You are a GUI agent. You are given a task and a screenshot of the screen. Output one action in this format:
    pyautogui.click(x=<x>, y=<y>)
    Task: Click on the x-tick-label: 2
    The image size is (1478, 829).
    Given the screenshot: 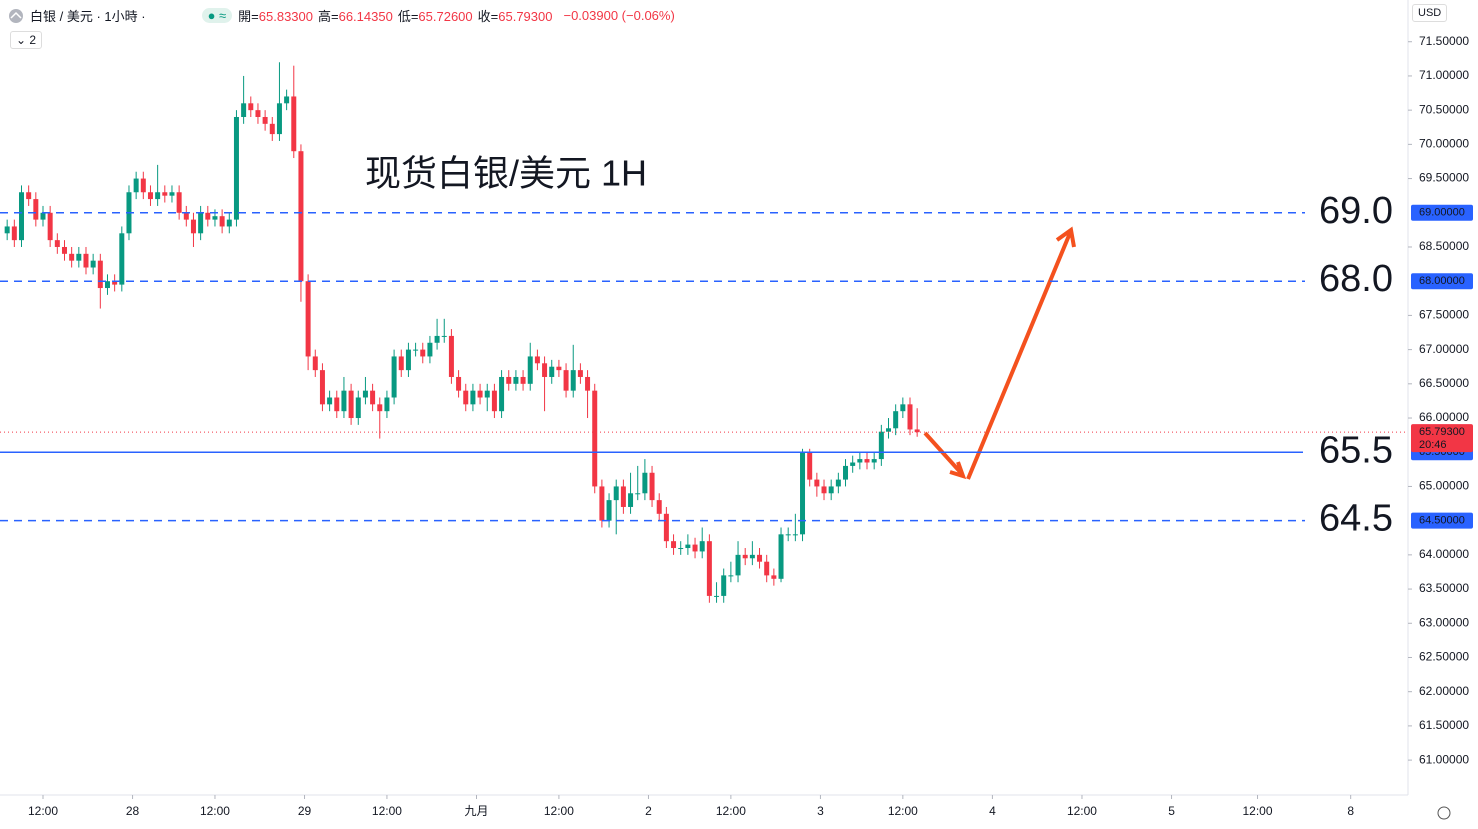 What is the action you would take?
    pyautogui.click(x=648, y=811)
    